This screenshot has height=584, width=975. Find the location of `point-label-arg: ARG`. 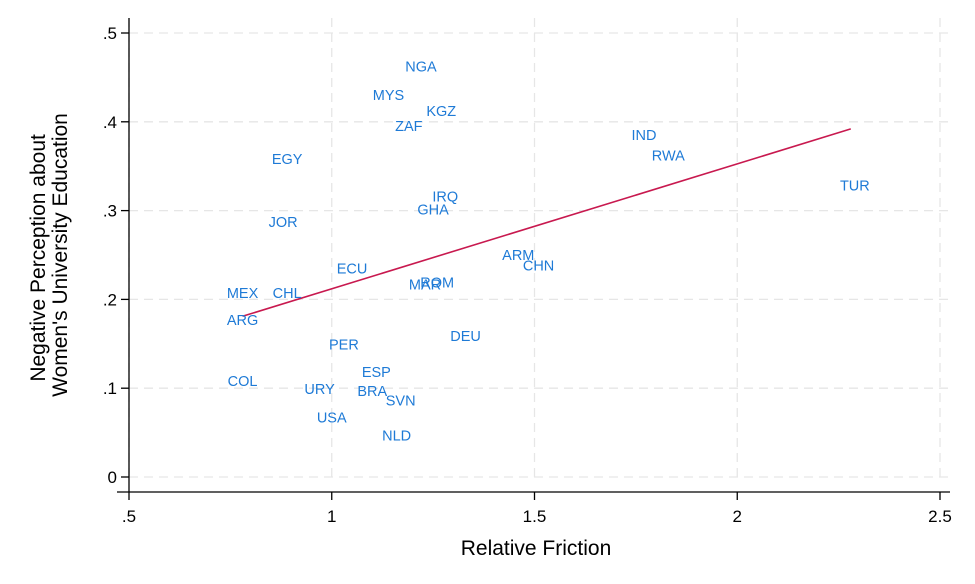

point-label-arg: ARG is located at coordinates (242, 321).